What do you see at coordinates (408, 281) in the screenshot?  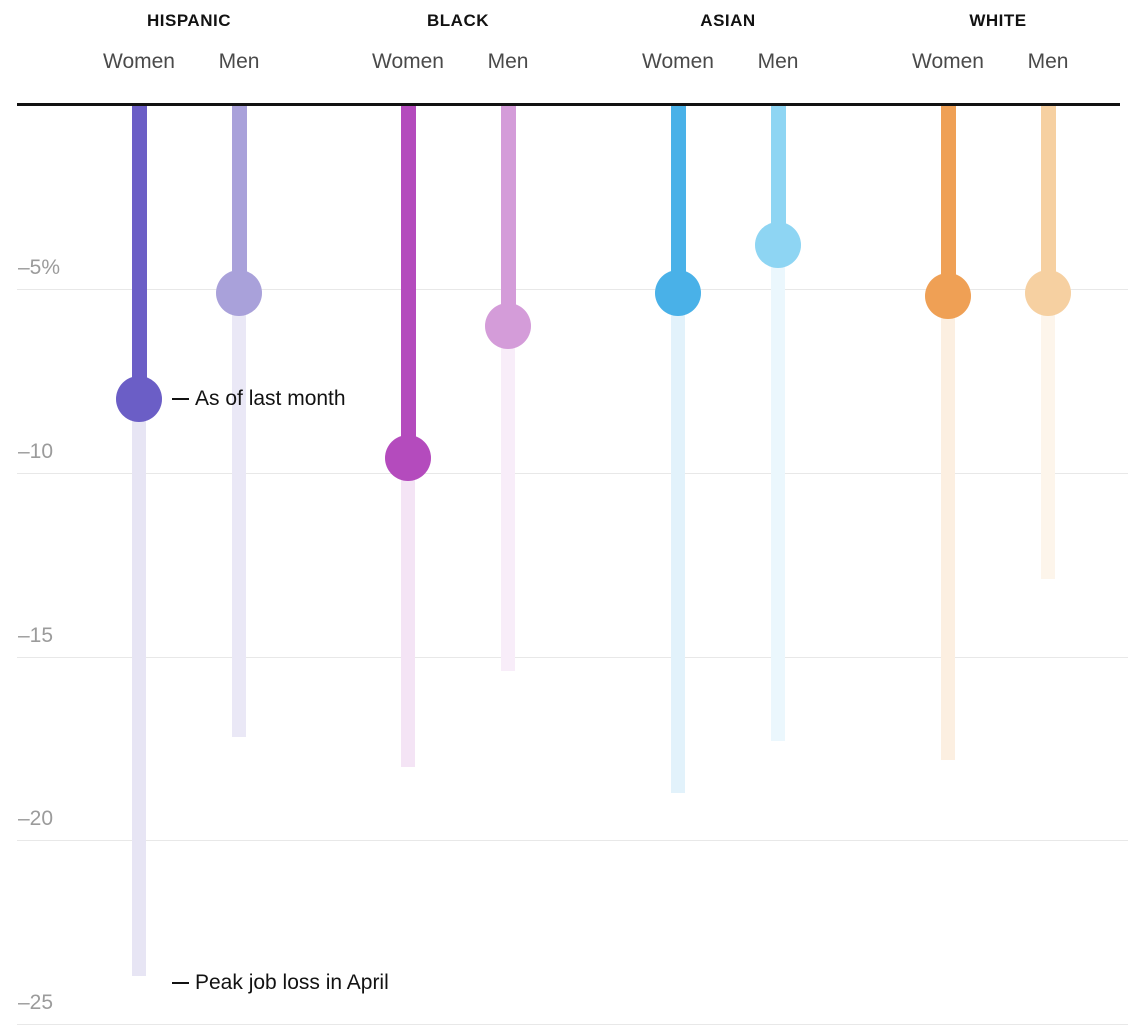 I see `last-month-bar-black-women` at bounding box center [408, 281].